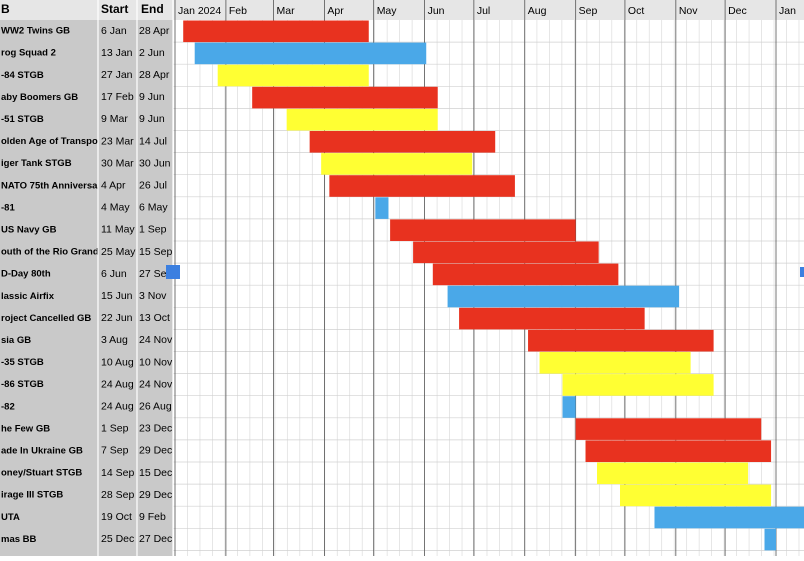  I want to click on row-name: US Navy GB, so click(29, 229).